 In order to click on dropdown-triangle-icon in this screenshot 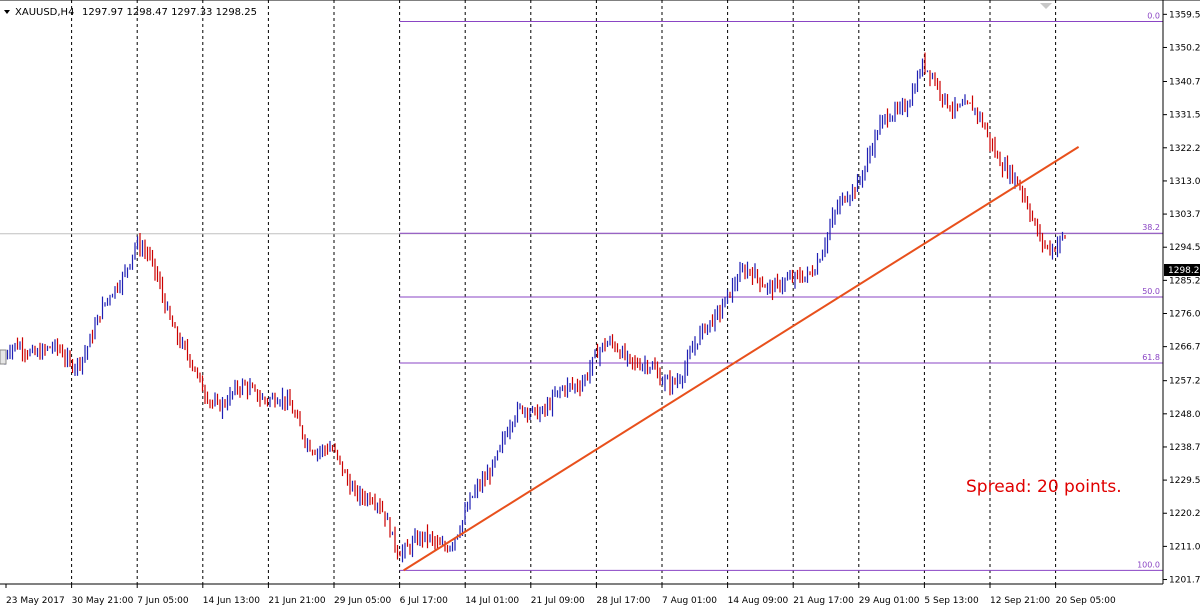, I will do `click(7, 12)`.